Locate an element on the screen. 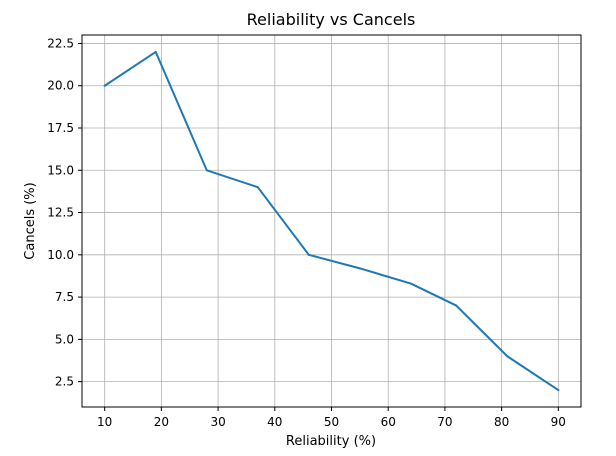  y-tick-label: 22.5 is located at coordinates (60, 43).